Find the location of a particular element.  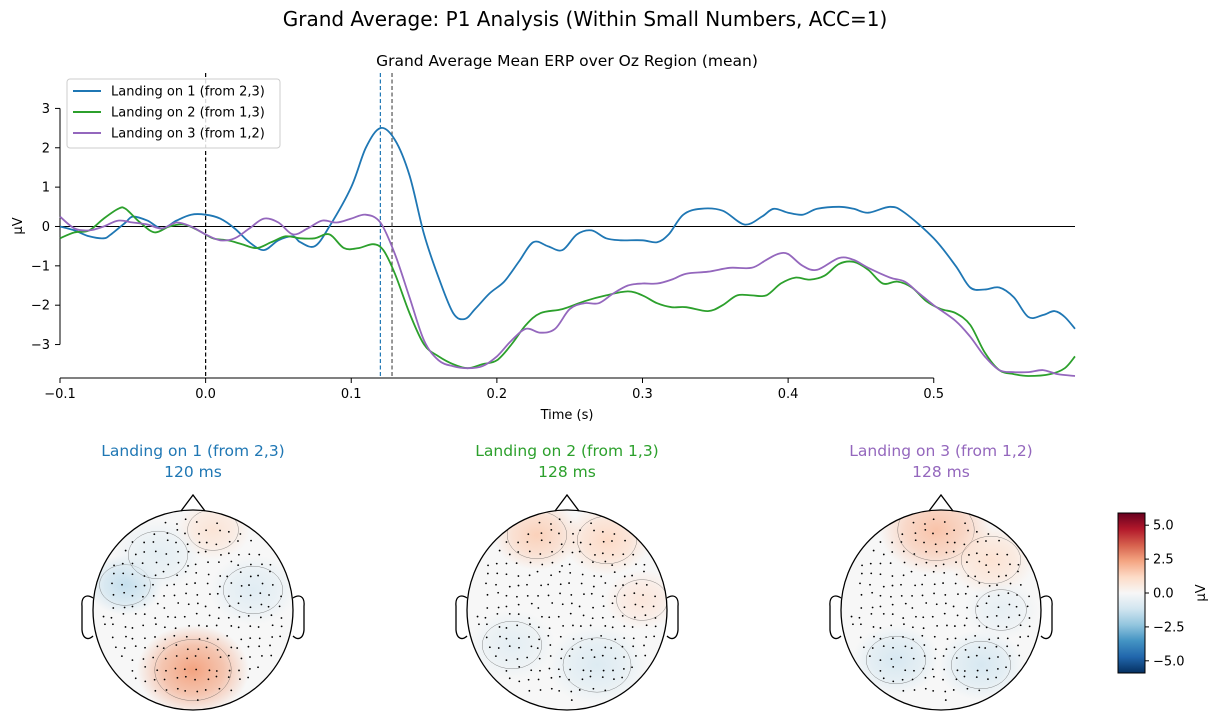

head-outline is located at coordinates (941, 610).